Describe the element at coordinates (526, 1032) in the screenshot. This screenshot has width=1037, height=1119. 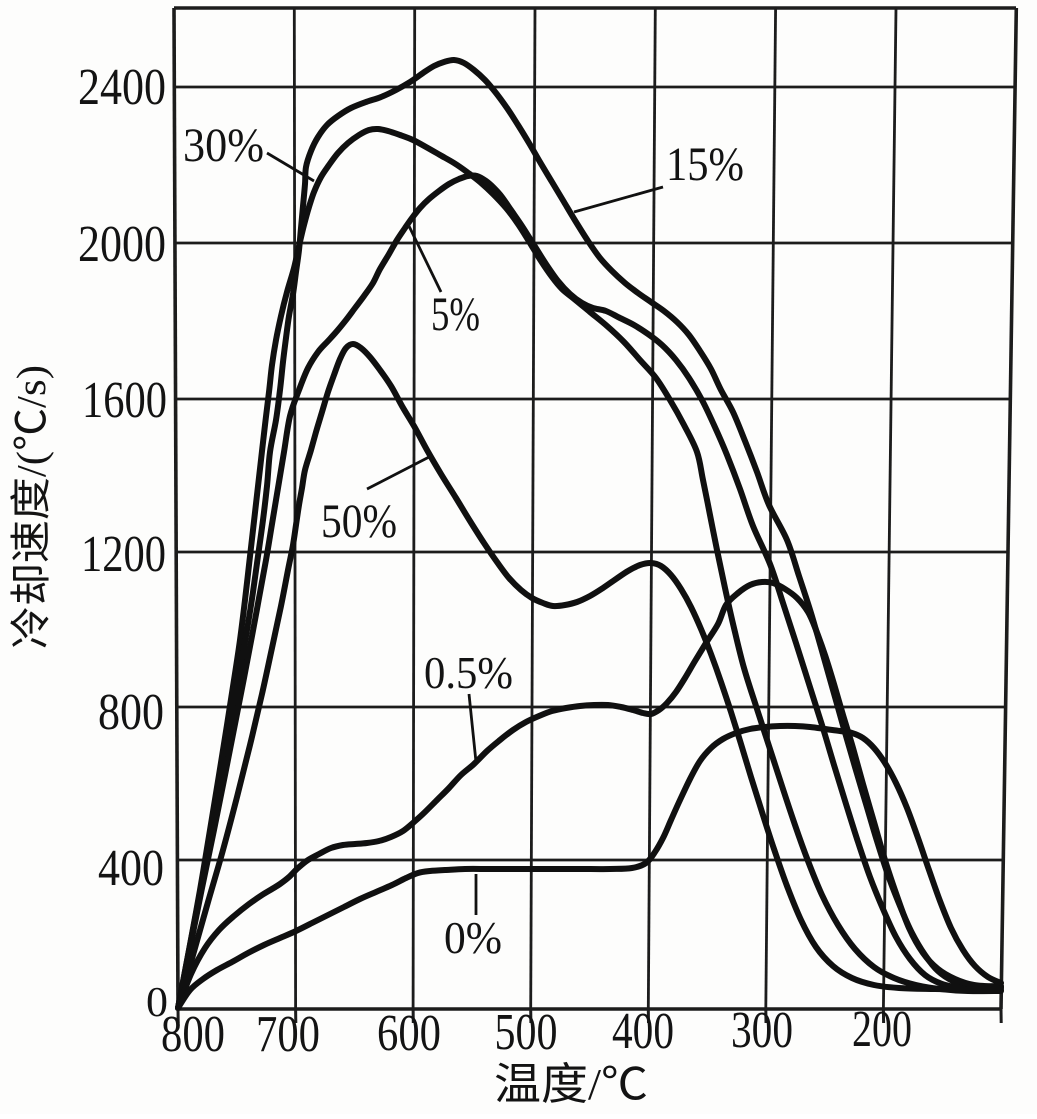
I see `svg-text: 500` at that location.